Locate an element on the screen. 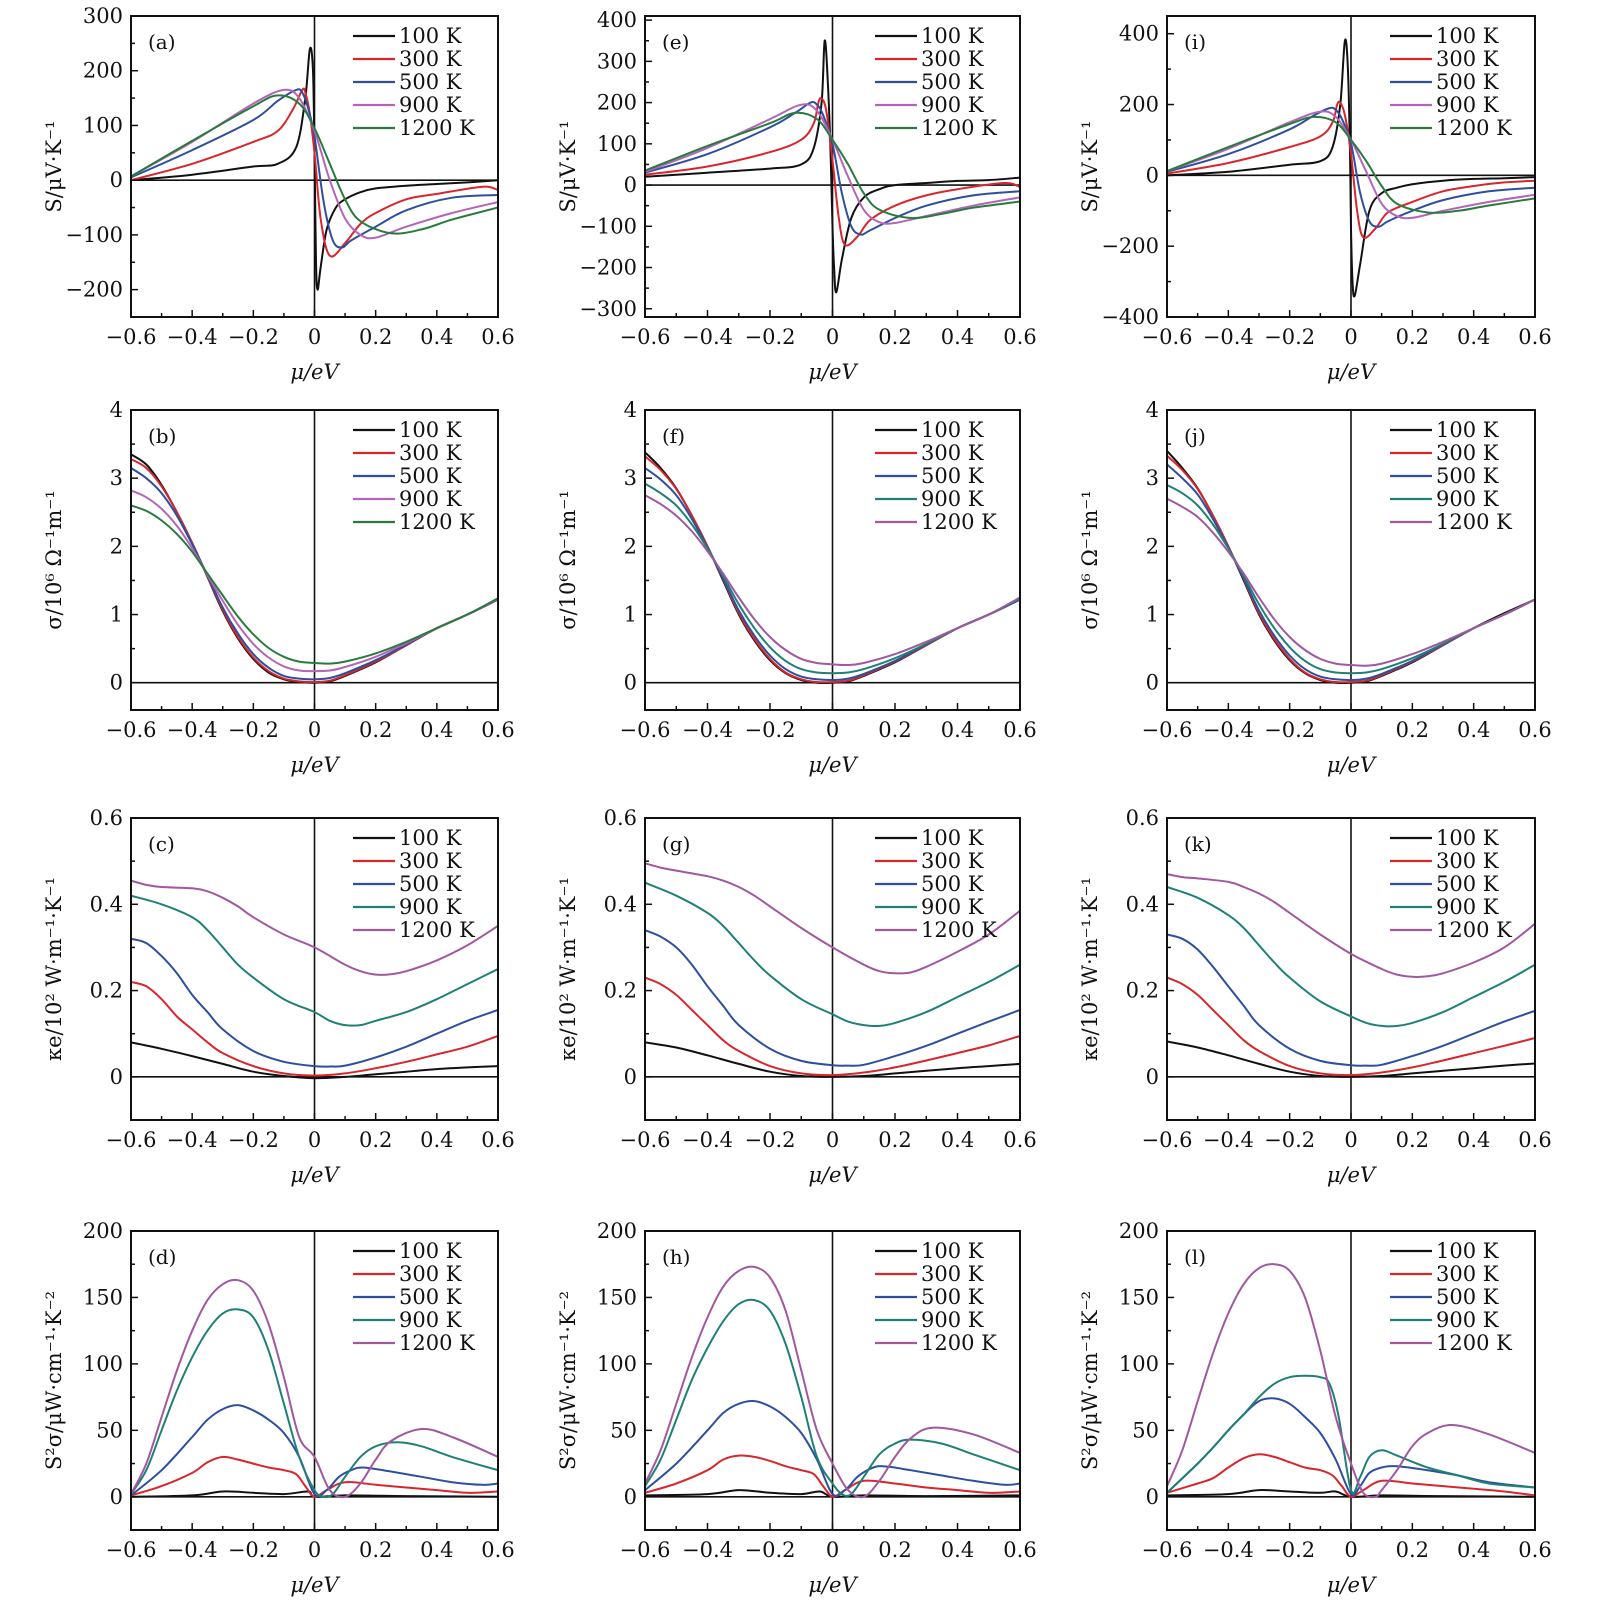 The image size is (1600, 1600). y-tick-label: 4 is located at coordinates (630, 410).